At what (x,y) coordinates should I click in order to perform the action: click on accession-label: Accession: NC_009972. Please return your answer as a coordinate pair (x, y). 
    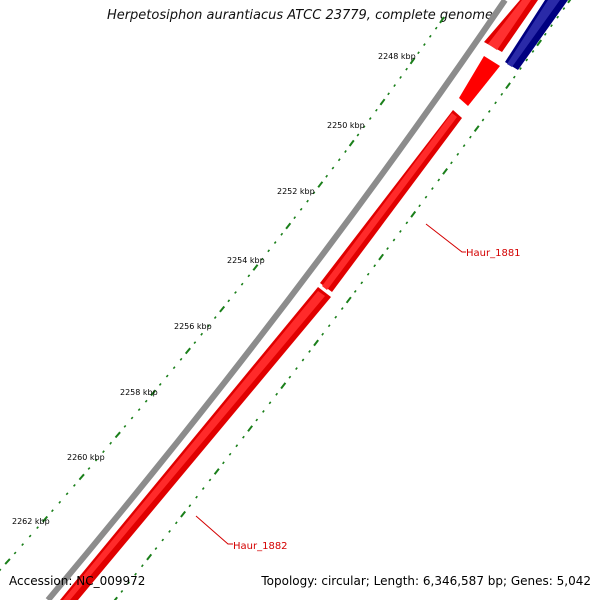
    Looking at the image, I should click on (77, 581).